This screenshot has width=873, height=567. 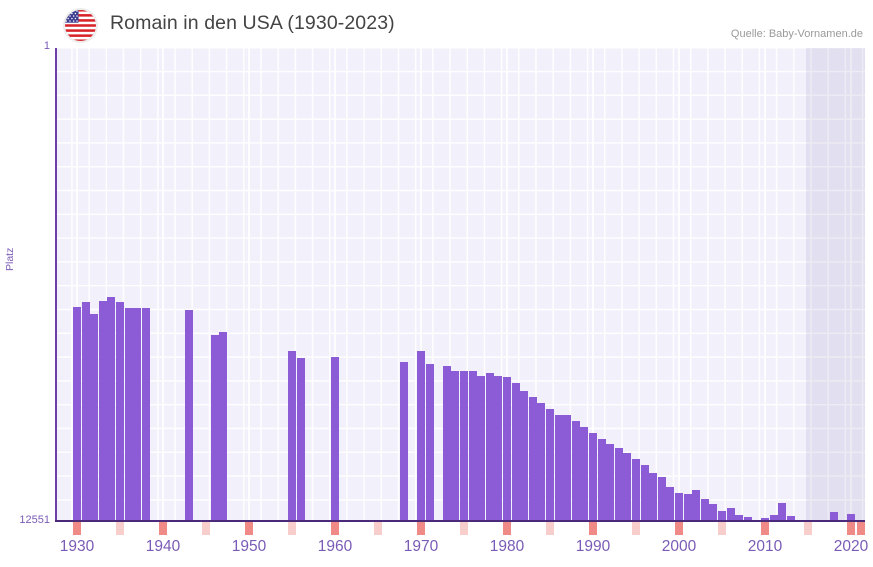 What do you see at coordinates (10, 259) in the screenshot?
I see `y-axis-title: Platz` at bounding box center [10, 259].